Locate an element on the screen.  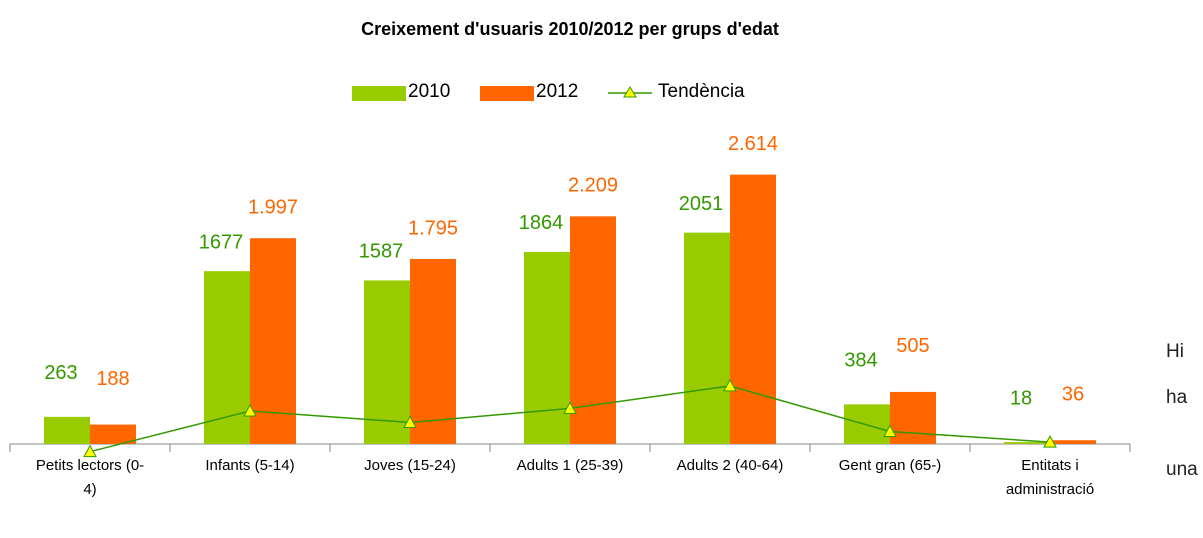
x-tick-label: Joves (15-24) is located at coordinates (410, 465).